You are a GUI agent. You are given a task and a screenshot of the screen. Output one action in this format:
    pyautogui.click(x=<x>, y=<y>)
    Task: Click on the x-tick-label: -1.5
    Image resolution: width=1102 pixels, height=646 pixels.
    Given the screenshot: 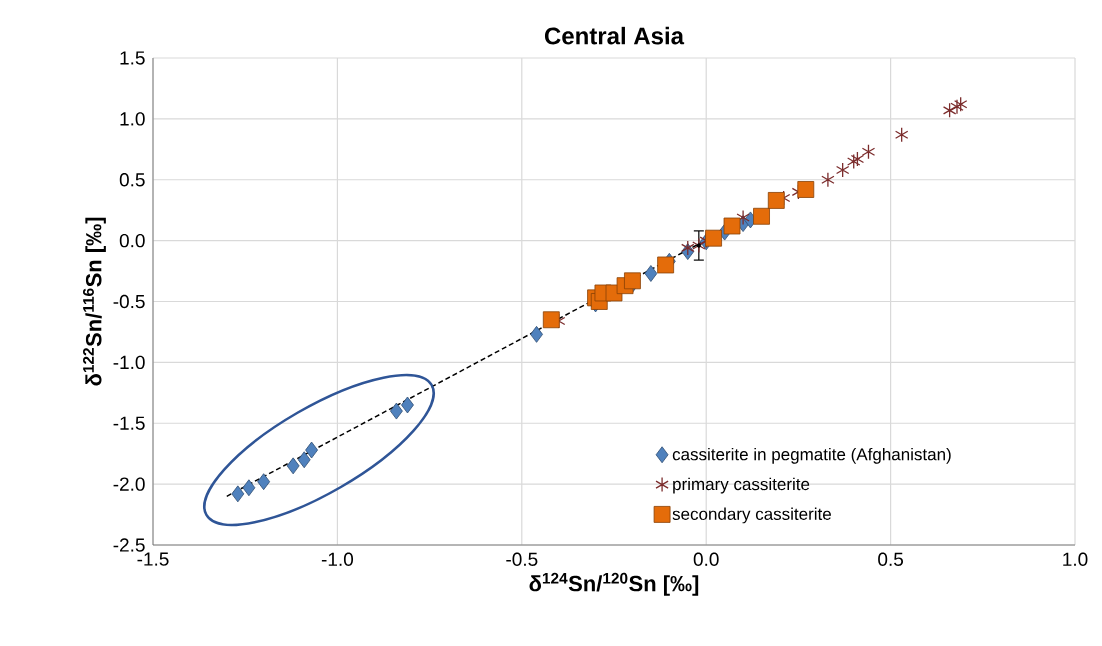 What is the action you would take?
    pyautogui.click(x=153, y=559)
    